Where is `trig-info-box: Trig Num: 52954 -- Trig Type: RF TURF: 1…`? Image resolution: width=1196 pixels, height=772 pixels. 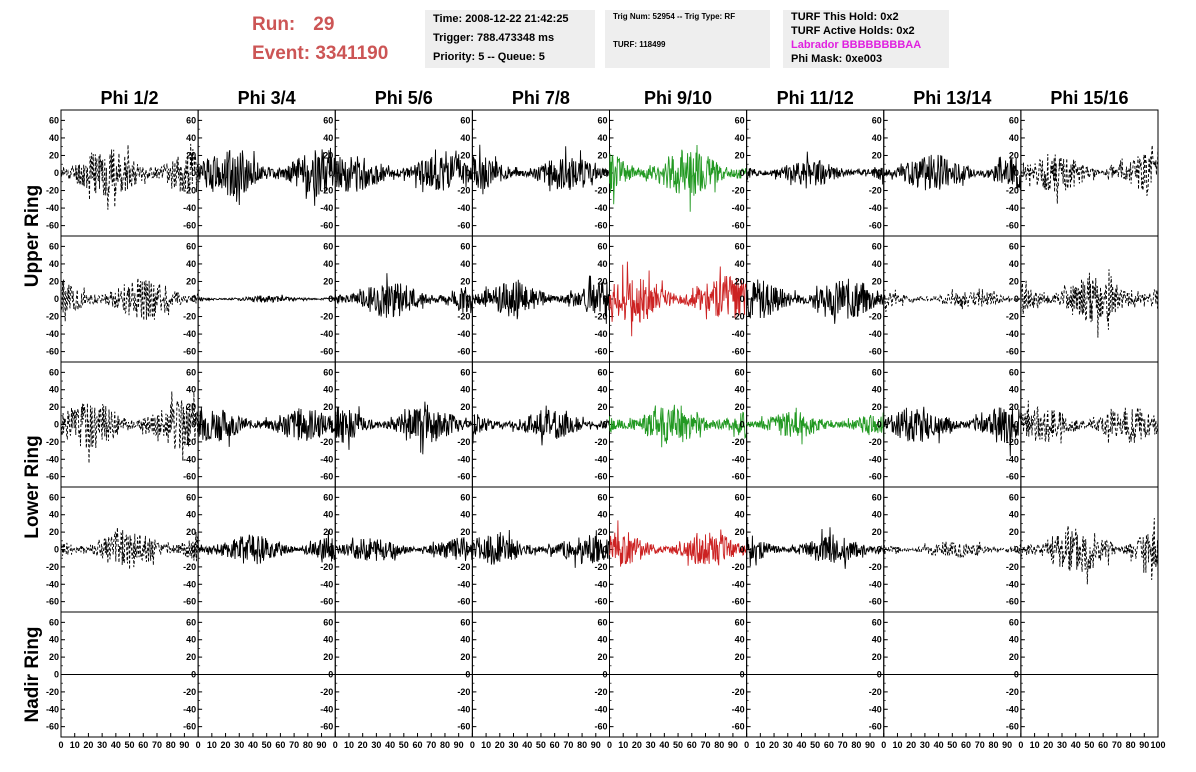
trig-info-box: Trig Num: 52954 -- Trig Type: RF TURF: 1… is located at coordinates (687, 39).